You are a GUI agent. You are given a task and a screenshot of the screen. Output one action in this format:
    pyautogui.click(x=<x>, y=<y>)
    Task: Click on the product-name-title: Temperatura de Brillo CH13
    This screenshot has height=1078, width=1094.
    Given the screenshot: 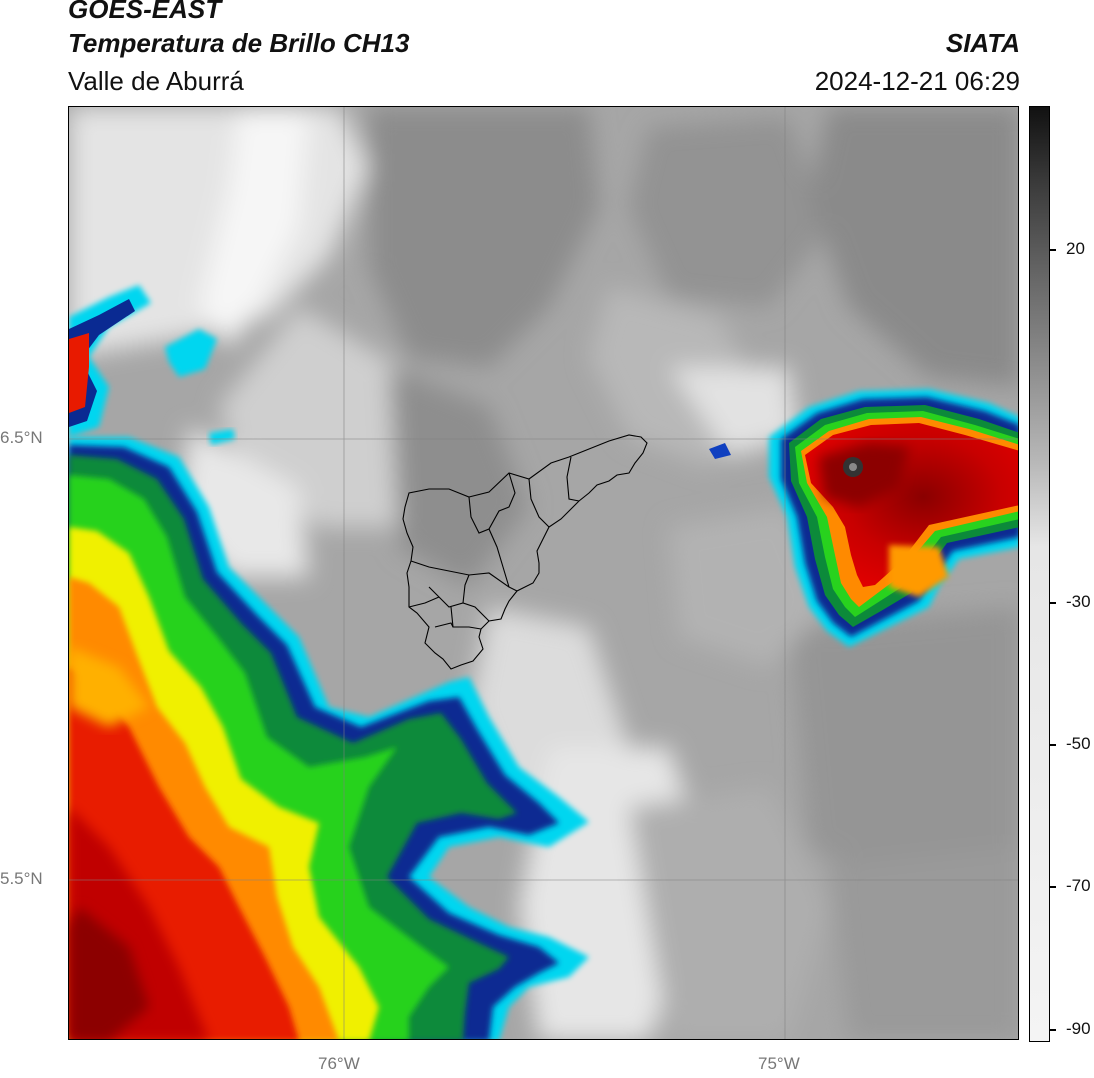 What is the action you would take?
    pyautogui.click(x=239, y=43)
    